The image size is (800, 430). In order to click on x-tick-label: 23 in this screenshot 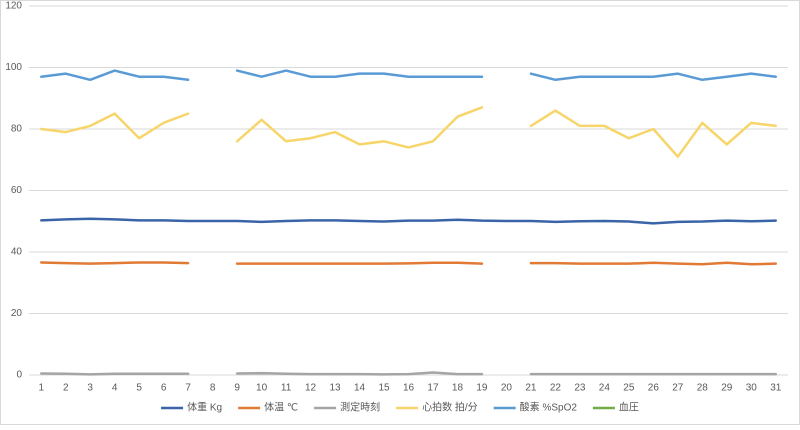, I will do `click(580, 388)`.